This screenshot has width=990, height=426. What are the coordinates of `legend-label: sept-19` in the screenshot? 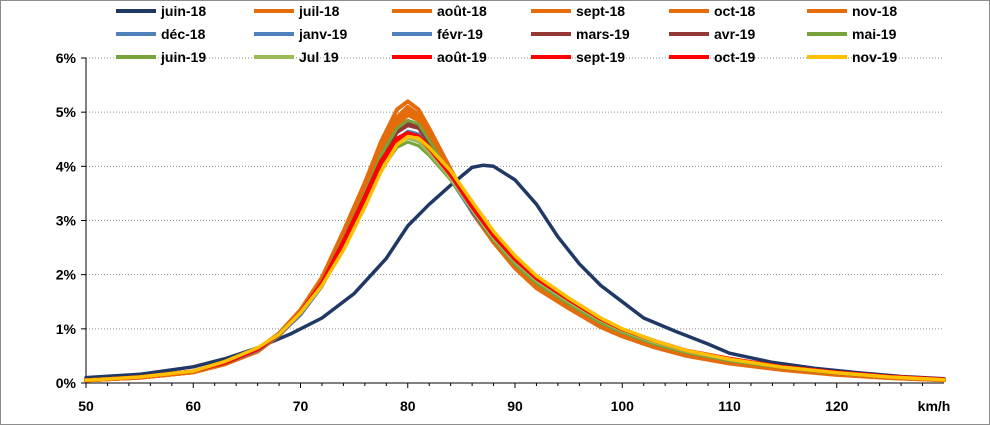 It's located at (600, 57).